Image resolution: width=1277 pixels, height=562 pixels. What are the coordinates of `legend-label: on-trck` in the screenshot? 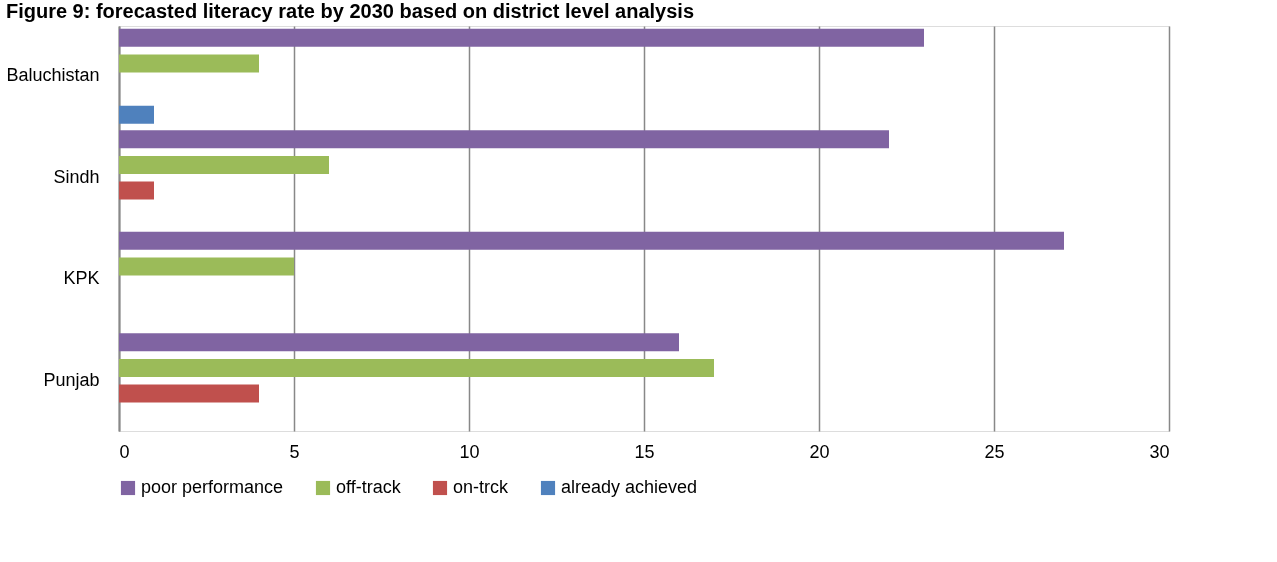 It's located at (481, 487).